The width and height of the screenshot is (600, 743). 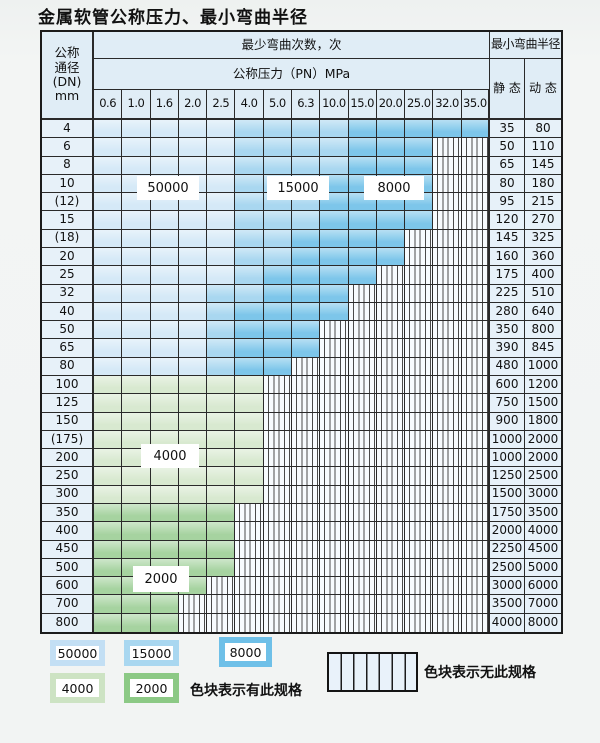 I want to click on dynamic-radius-value: 3000, so click(x=543, y=494).